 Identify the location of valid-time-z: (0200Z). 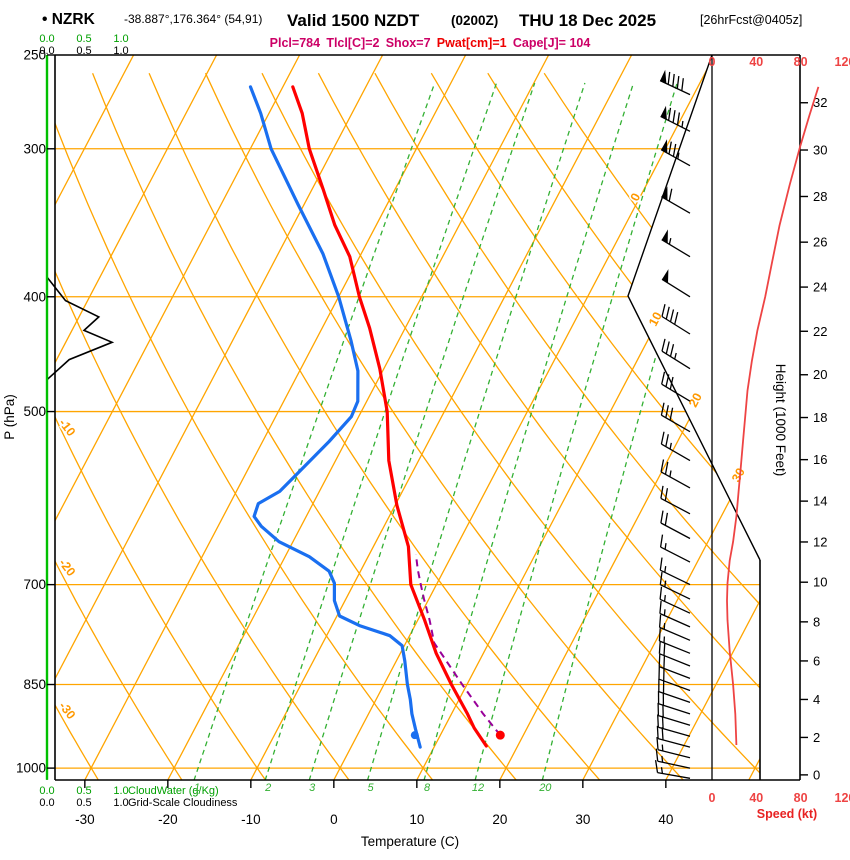
(474, 20).